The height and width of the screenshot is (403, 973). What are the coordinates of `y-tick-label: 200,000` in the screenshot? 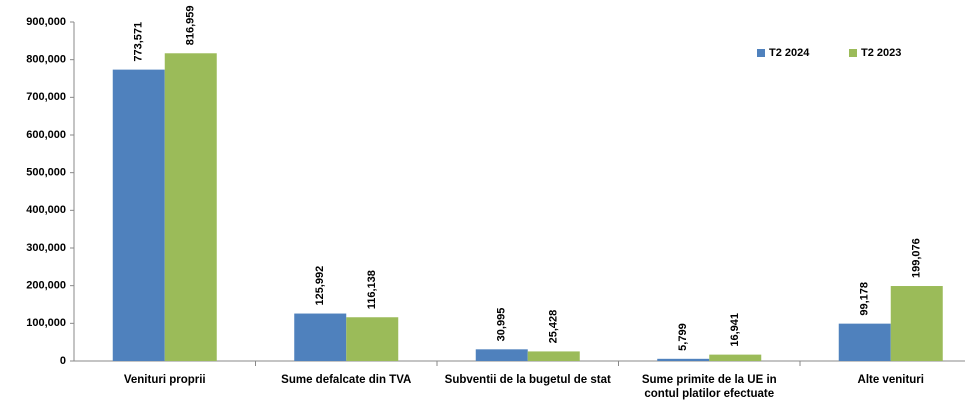 It's located at (46, 286).